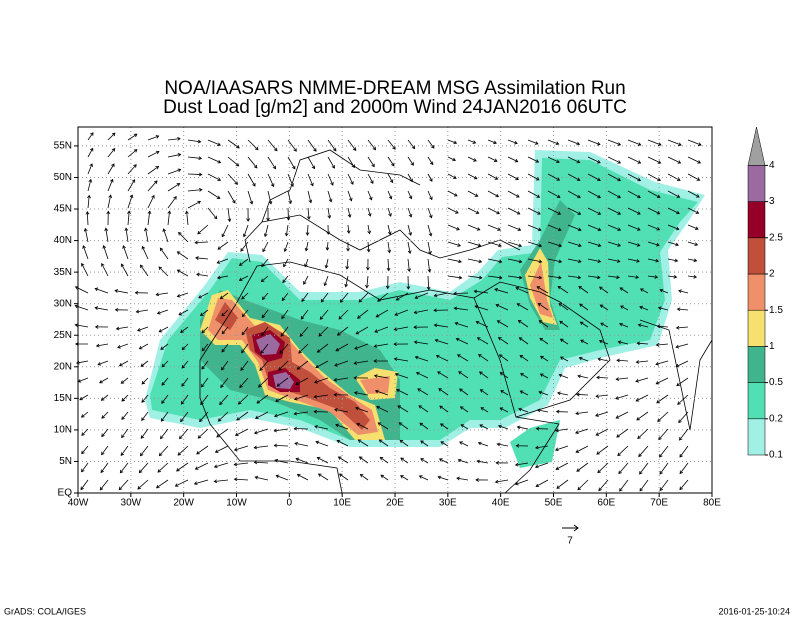 The image size is (800, 618). I want to click on x-tick-label: 70E, so click(659, 503).